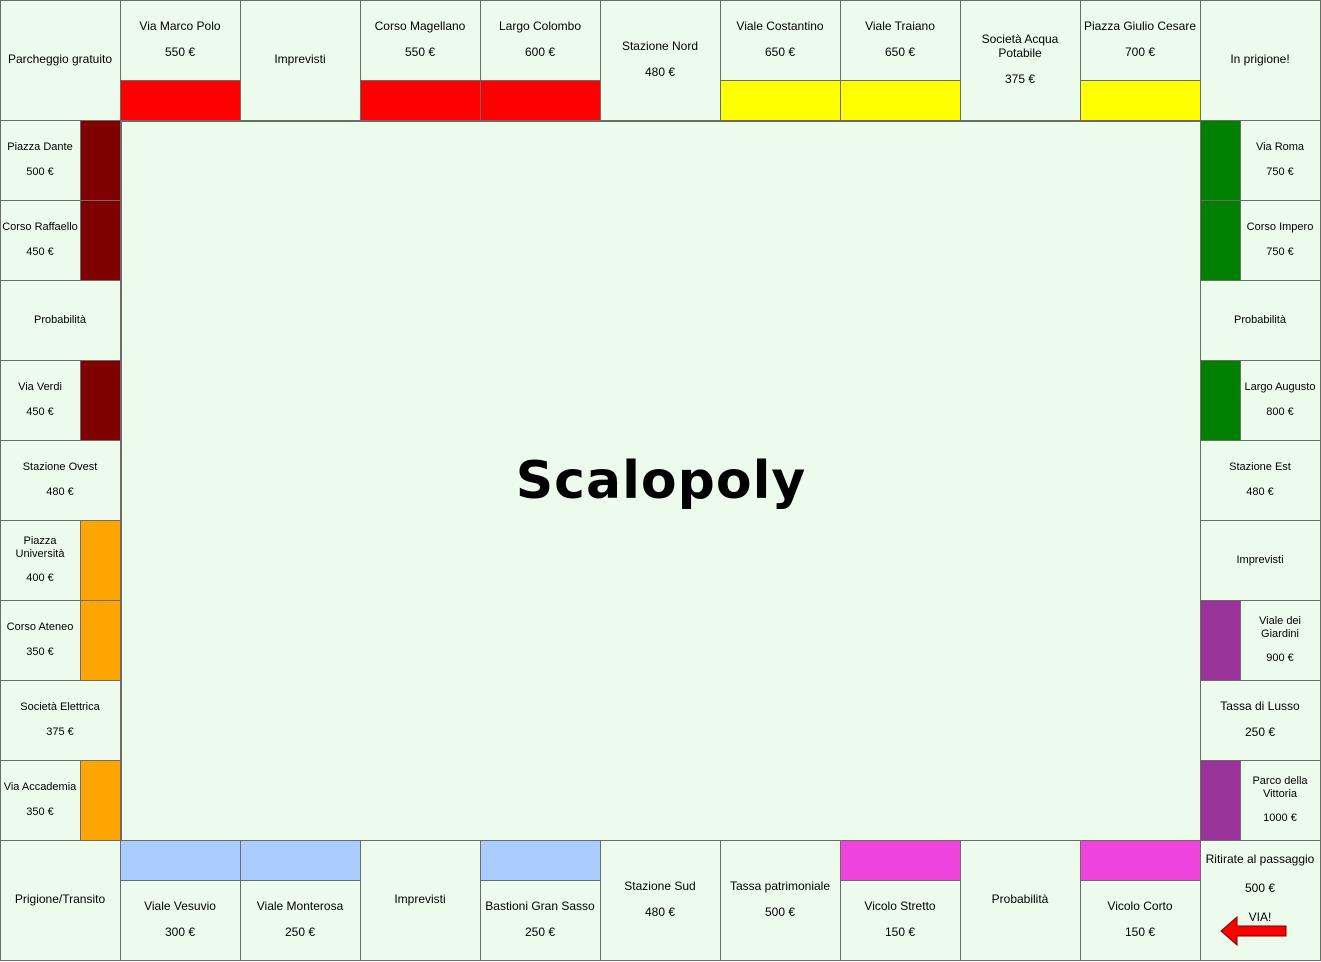 The image size is (1321, 962). I want to click on corner-jail, so click(60, 900).